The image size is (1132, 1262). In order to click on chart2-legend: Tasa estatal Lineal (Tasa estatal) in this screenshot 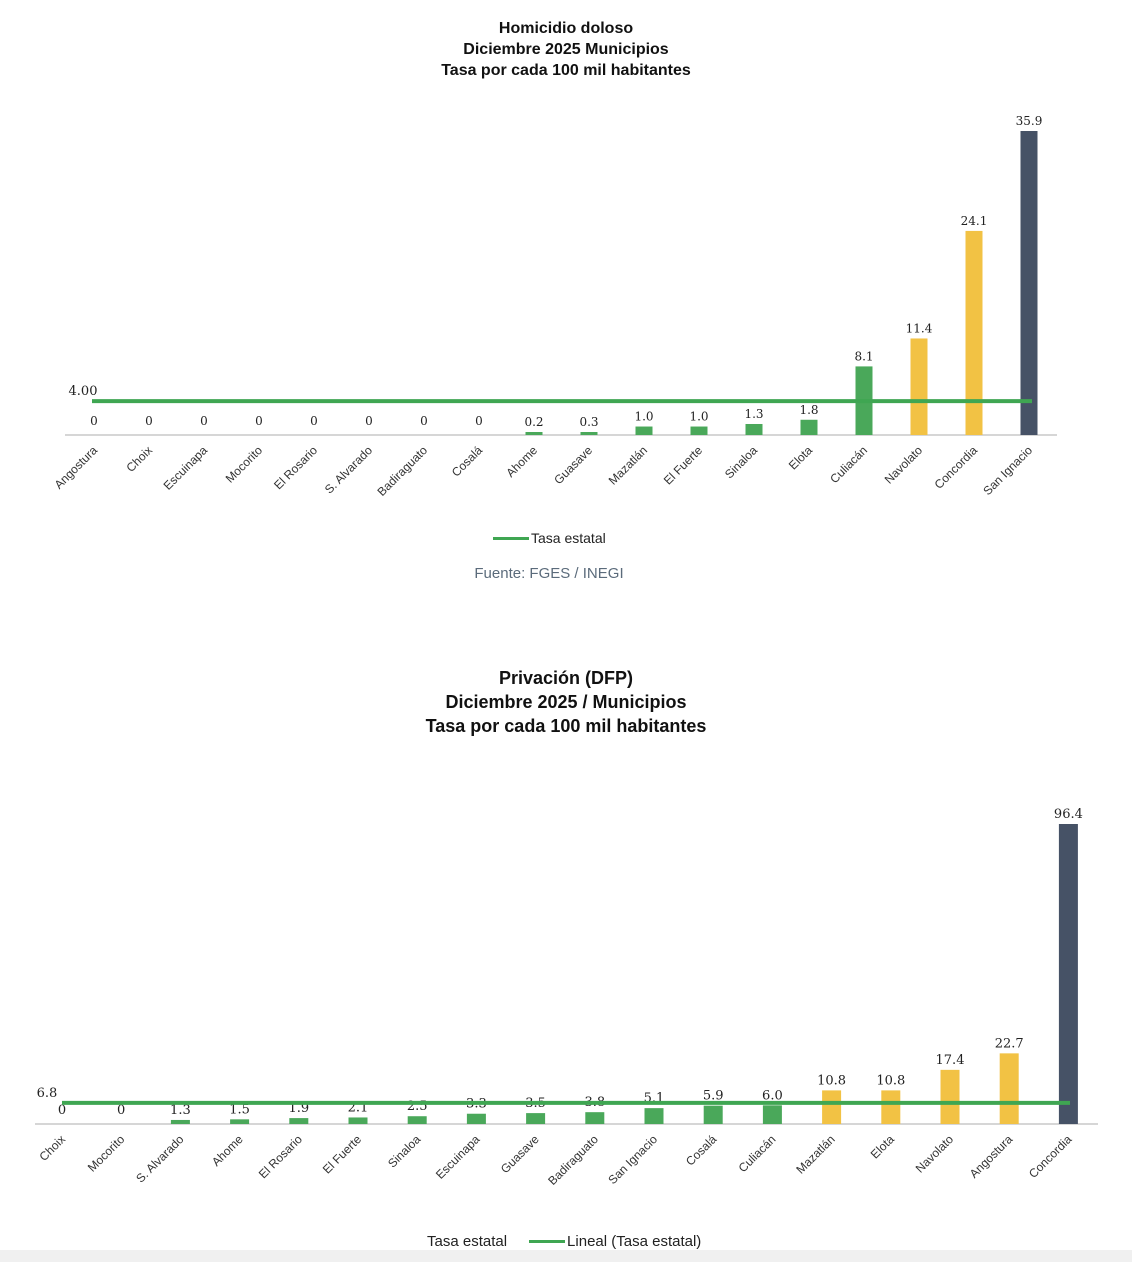, I will do `click(564, 1241)`.